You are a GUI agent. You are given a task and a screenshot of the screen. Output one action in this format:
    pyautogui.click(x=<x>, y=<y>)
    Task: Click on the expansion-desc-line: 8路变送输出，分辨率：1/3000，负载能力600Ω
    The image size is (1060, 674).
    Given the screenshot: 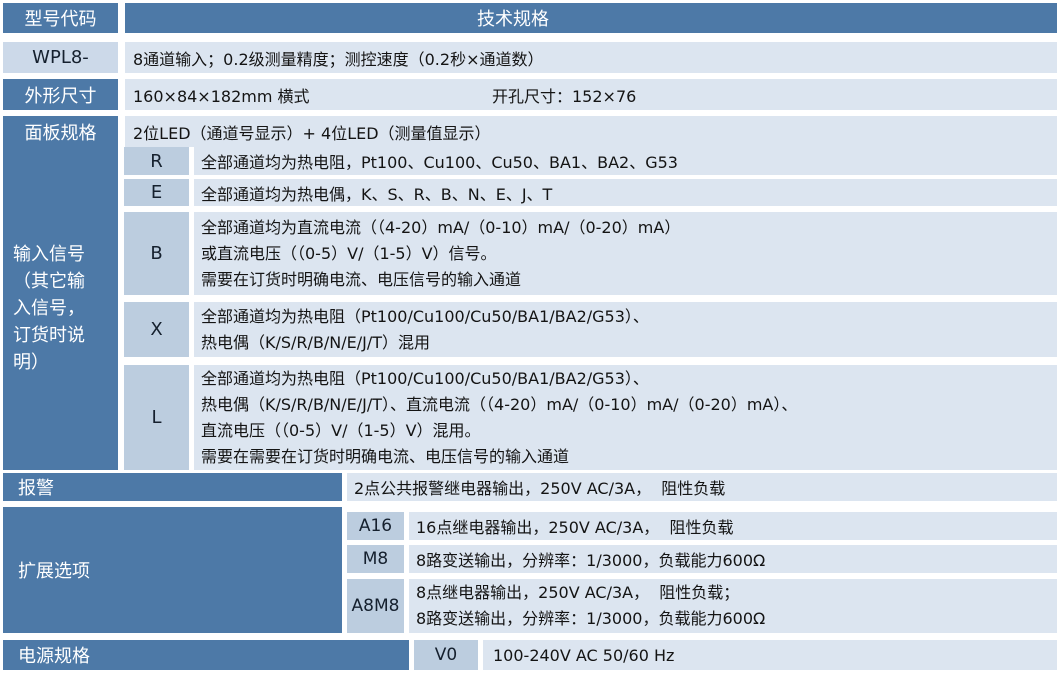 What is the action you would take?
    pyautogui.click(x=591, y=618)
    